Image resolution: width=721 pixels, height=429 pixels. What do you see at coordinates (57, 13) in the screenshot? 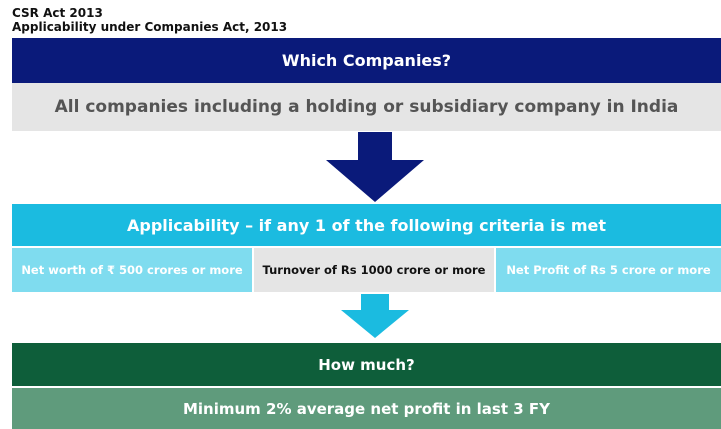
I see `title: CSR Act 2013` at bounding box center [57, 13].